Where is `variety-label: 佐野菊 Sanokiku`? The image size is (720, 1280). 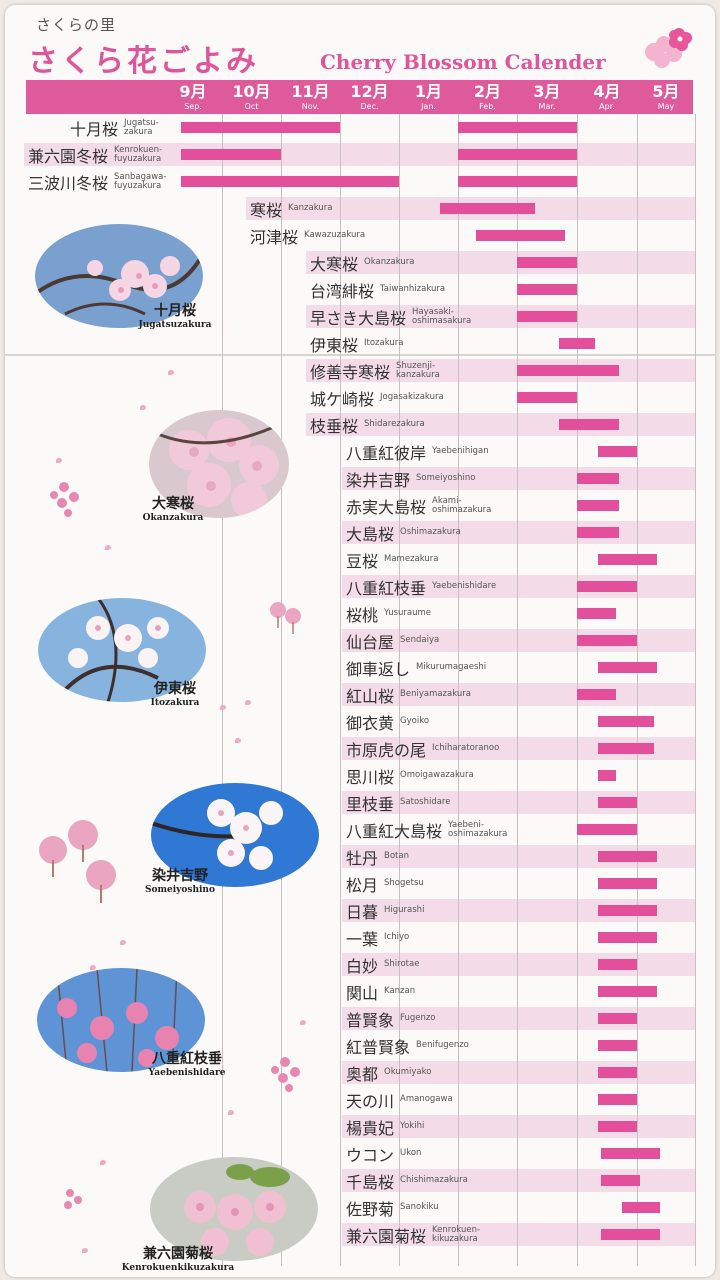 variety-label: 佐野菊 Sanokiku is located at coordinates (392, 1207).